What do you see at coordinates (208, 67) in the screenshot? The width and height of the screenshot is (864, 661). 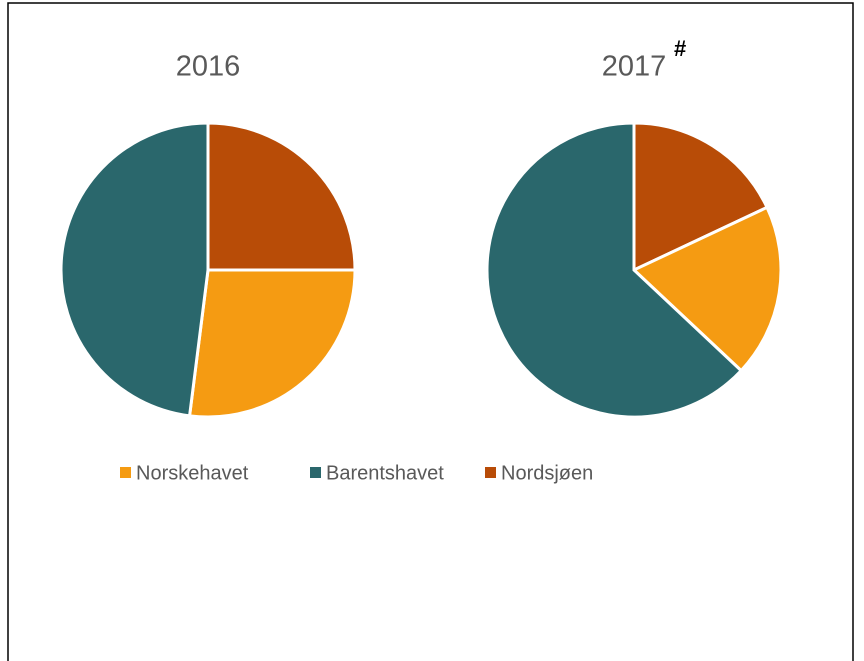 I see `chart-title: 2016` at bounding box center [208, 67].